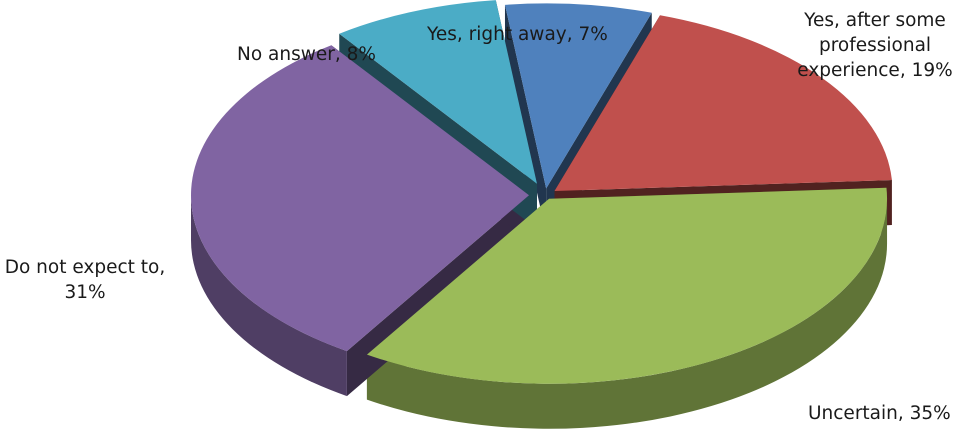  What do you see at coordinates (438, 92) in the screenshot?
I see `pie-slice-no-answer` at bounding box center [438, 92].